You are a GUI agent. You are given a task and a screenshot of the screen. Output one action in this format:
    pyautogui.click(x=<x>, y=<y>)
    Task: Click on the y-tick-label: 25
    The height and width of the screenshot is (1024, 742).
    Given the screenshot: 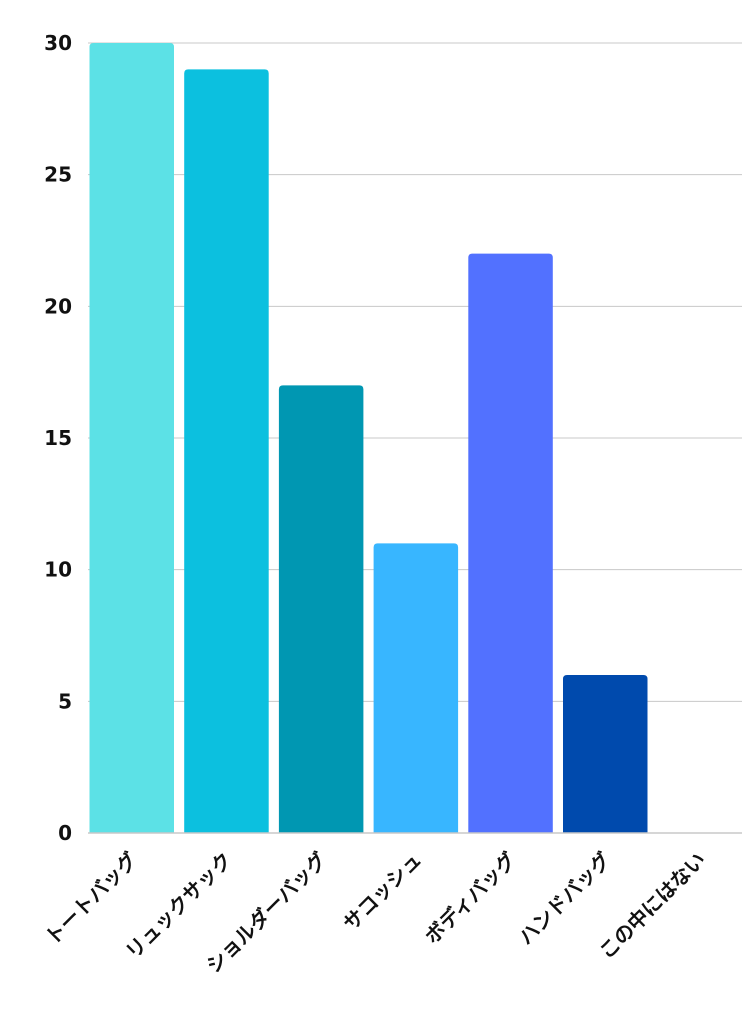 What is the action you would take?
    pyautogui.click(x=58, y=175)
    